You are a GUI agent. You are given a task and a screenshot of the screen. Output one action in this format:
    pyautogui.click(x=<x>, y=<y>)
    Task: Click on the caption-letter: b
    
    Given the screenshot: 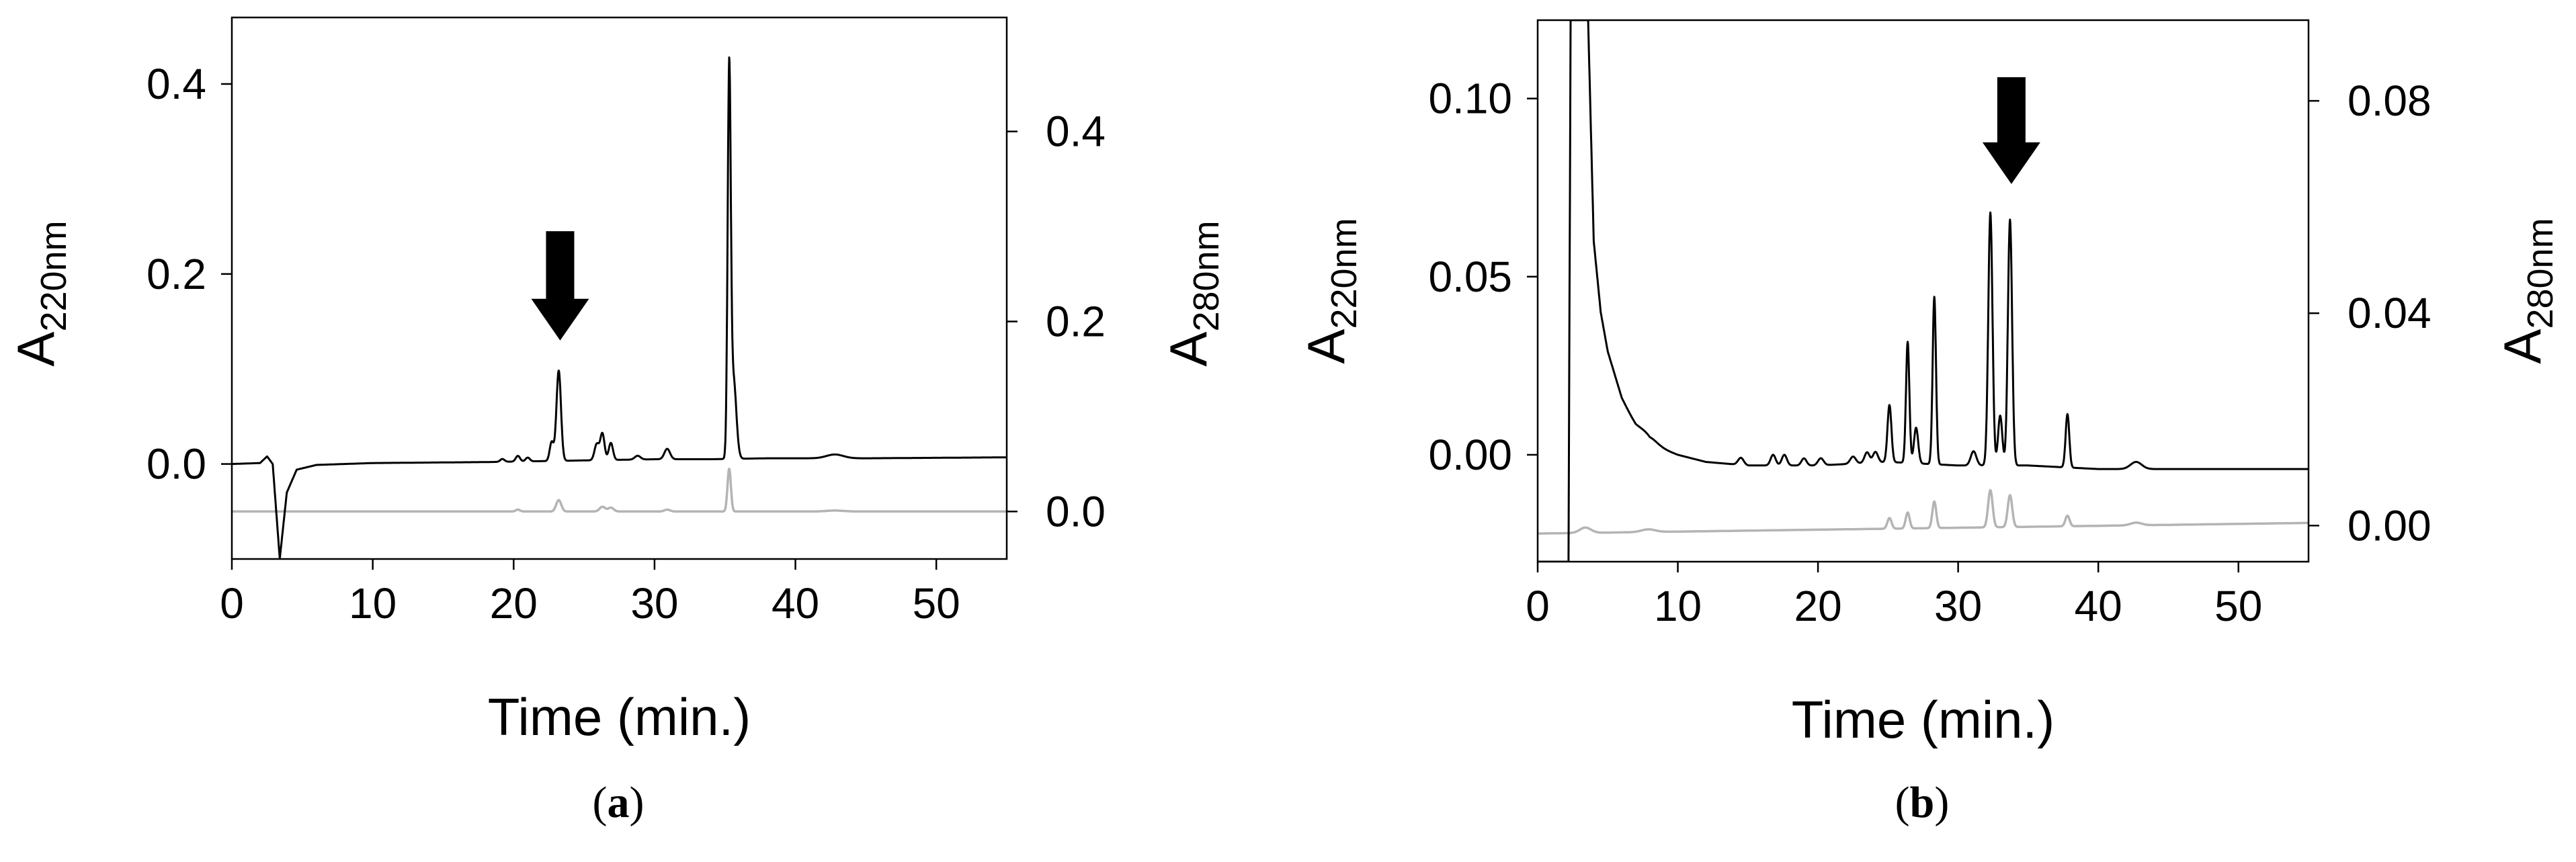 What is the action you would take?
    pyautogui.click(x=1923, y=802)
    